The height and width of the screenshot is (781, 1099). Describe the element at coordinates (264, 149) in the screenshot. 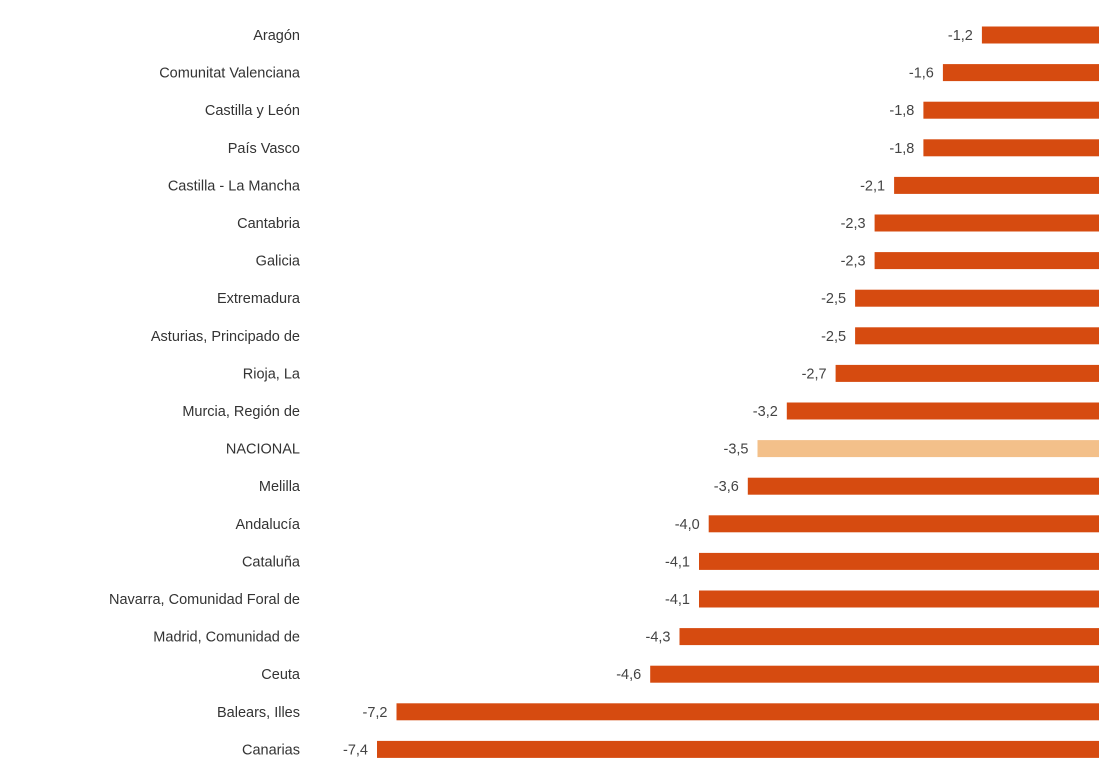

I see `category-label-4: País Vasco` at that location.